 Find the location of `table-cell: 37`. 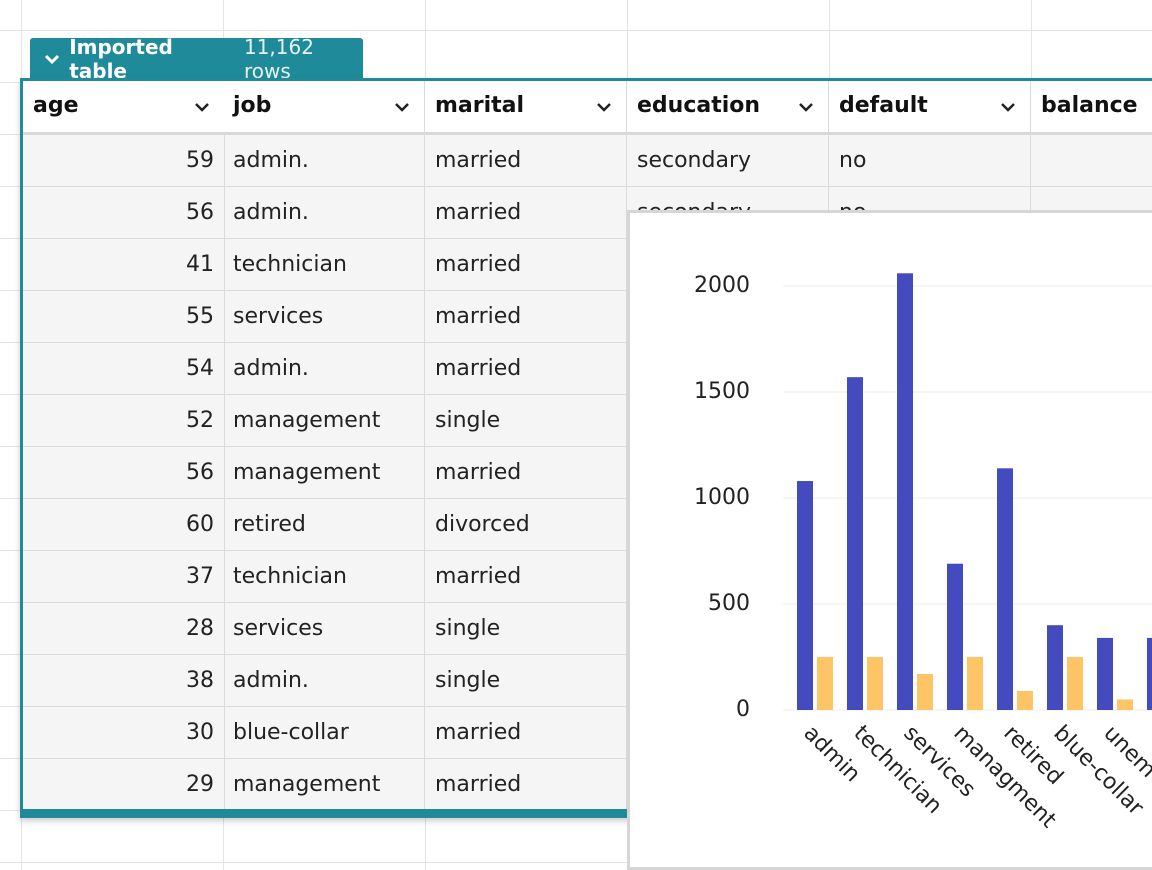

table-cell: 37 is located at coordinates (124, 577).